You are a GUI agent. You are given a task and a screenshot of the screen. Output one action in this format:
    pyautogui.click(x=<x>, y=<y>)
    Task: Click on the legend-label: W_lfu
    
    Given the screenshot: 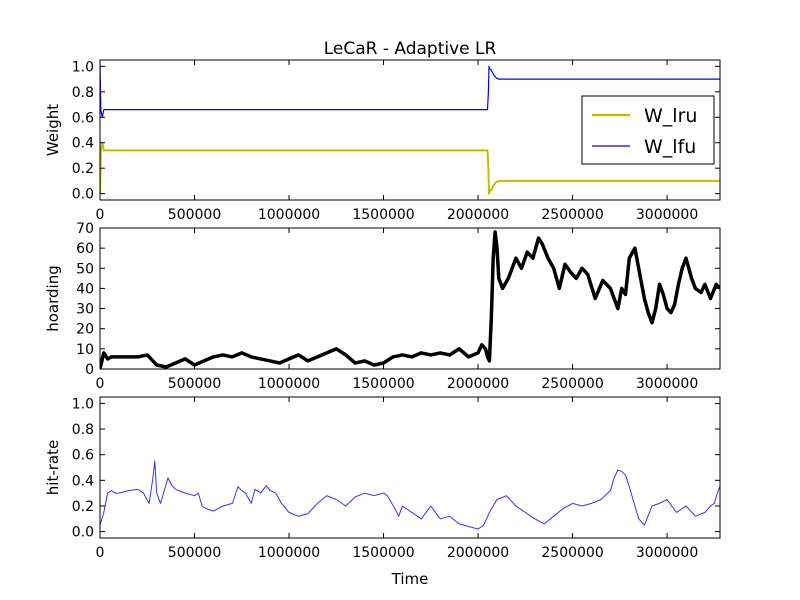 What is the action you would take?
    pyautogui.click(x=670, y=147)
    